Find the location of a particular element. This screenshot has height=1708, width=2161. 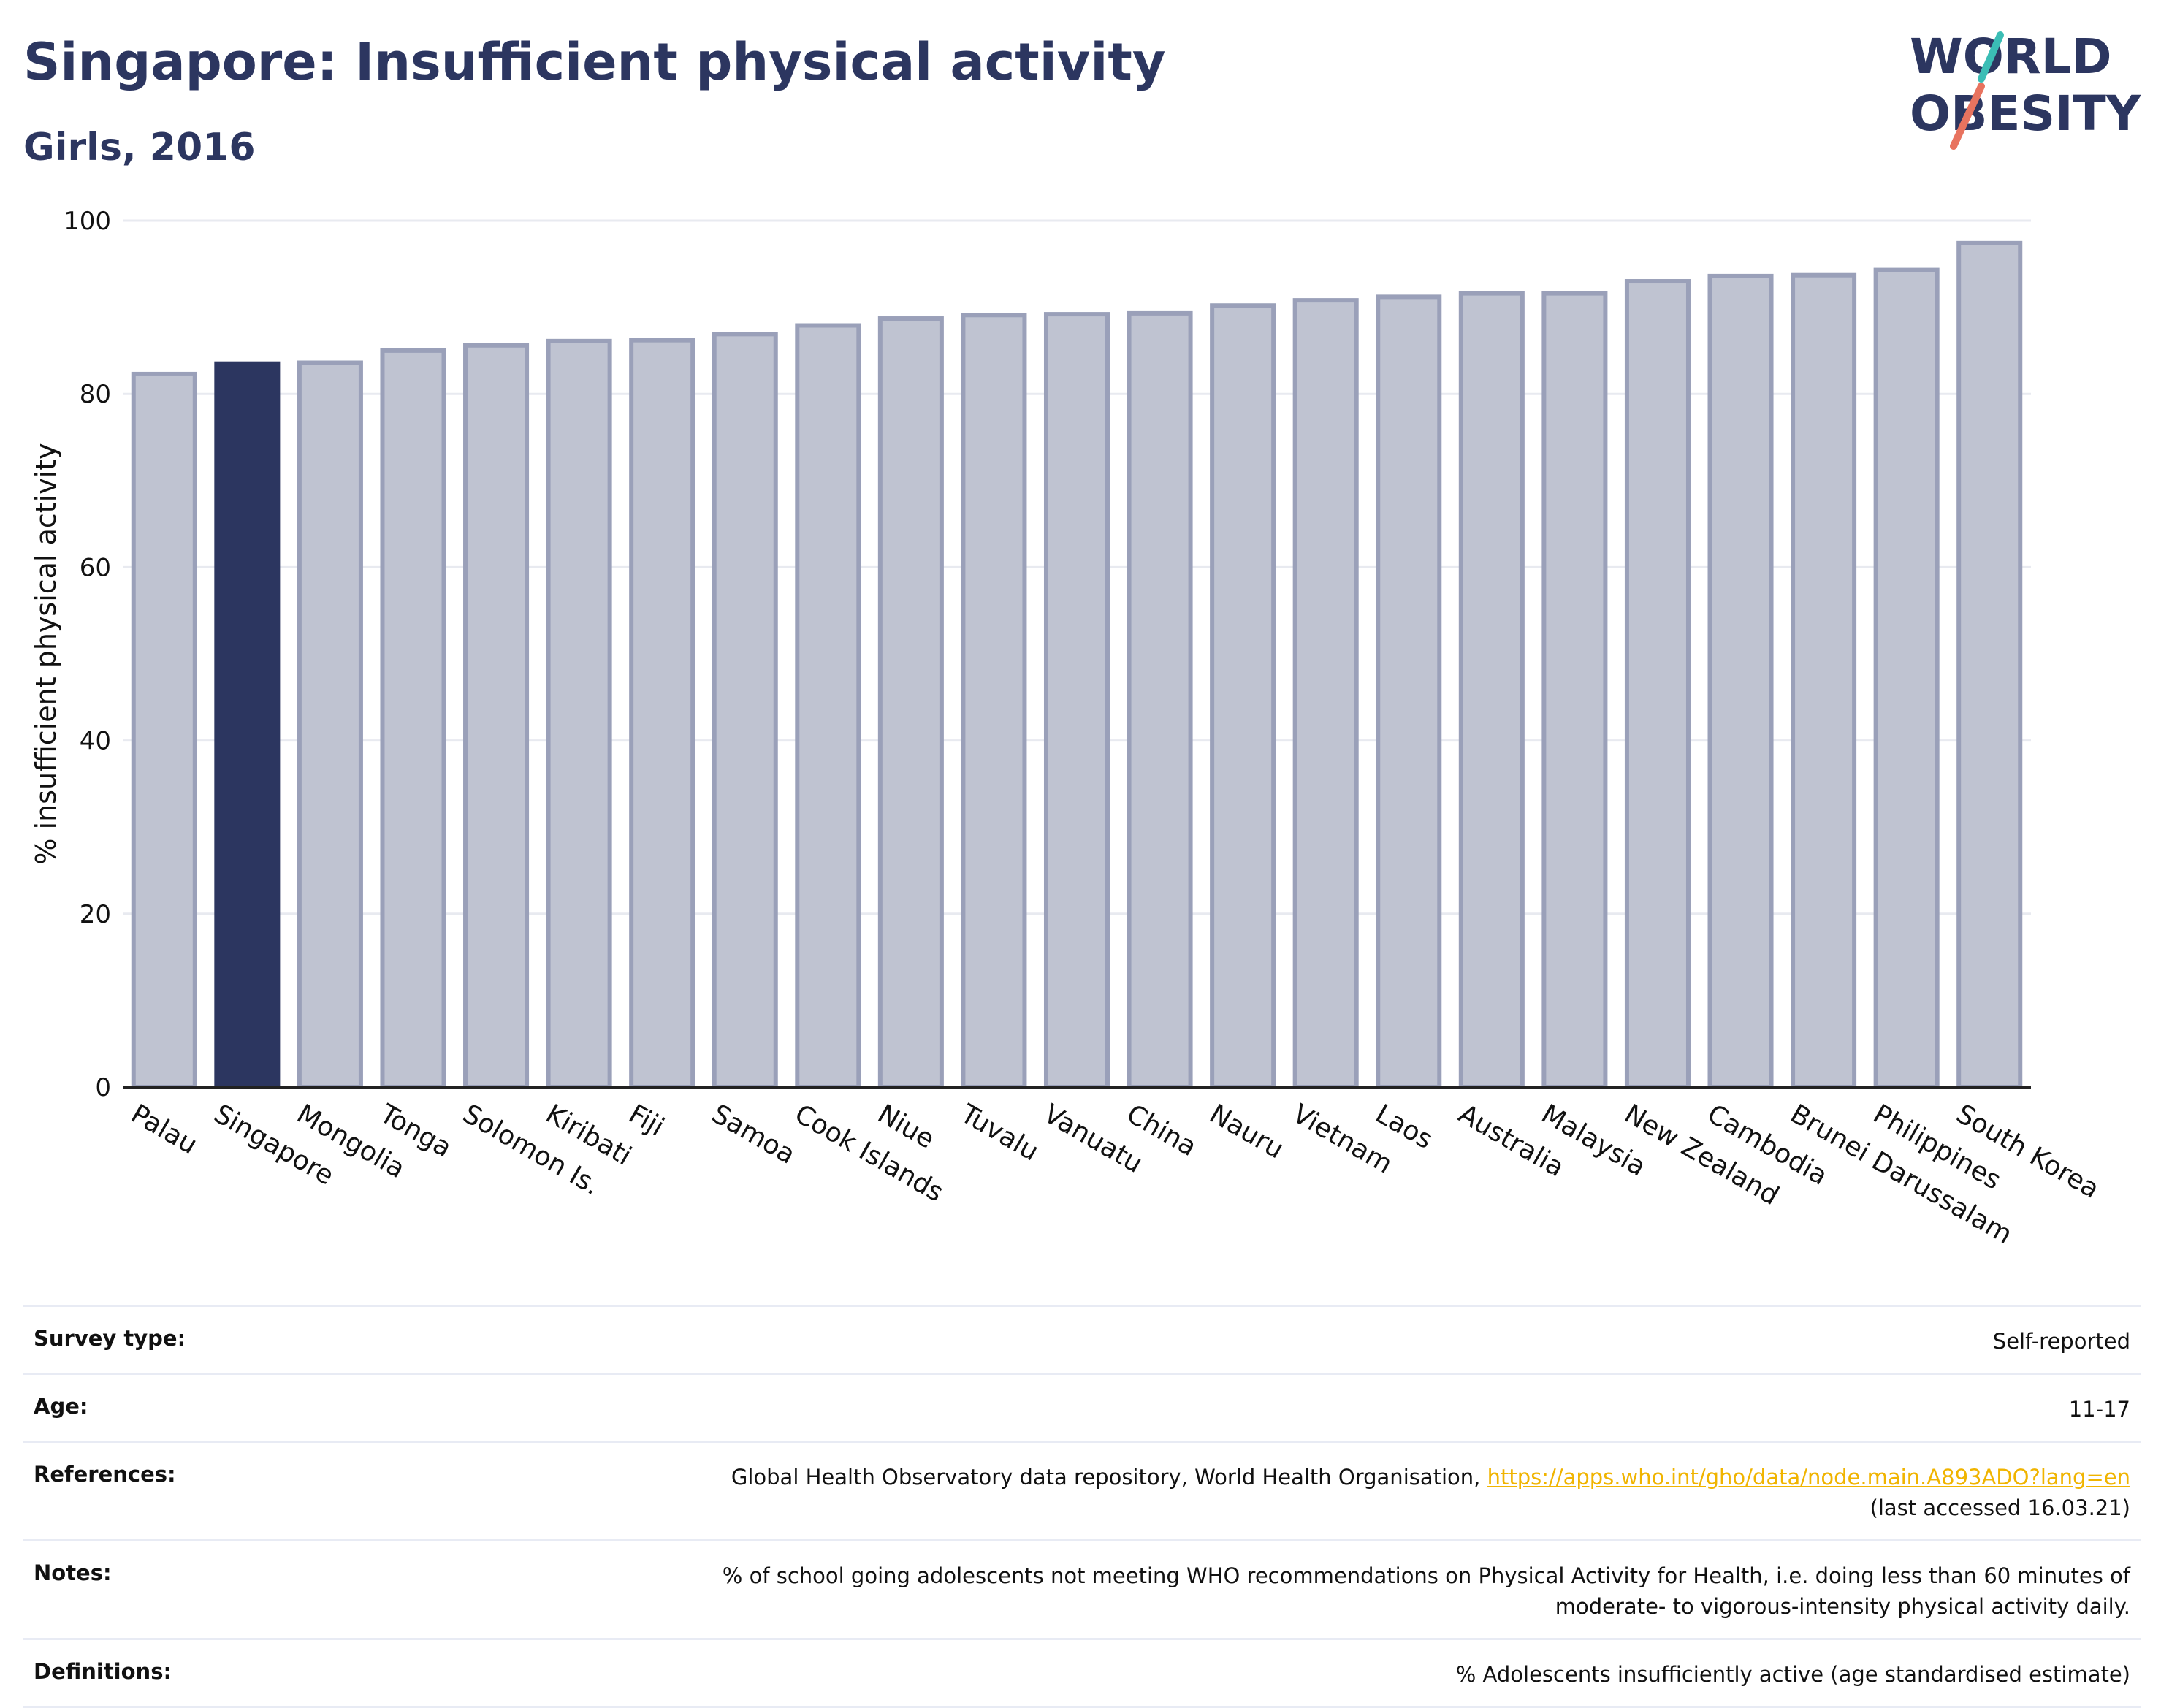

definitions-label: Definitions: is located at coordinates (103, 1672).